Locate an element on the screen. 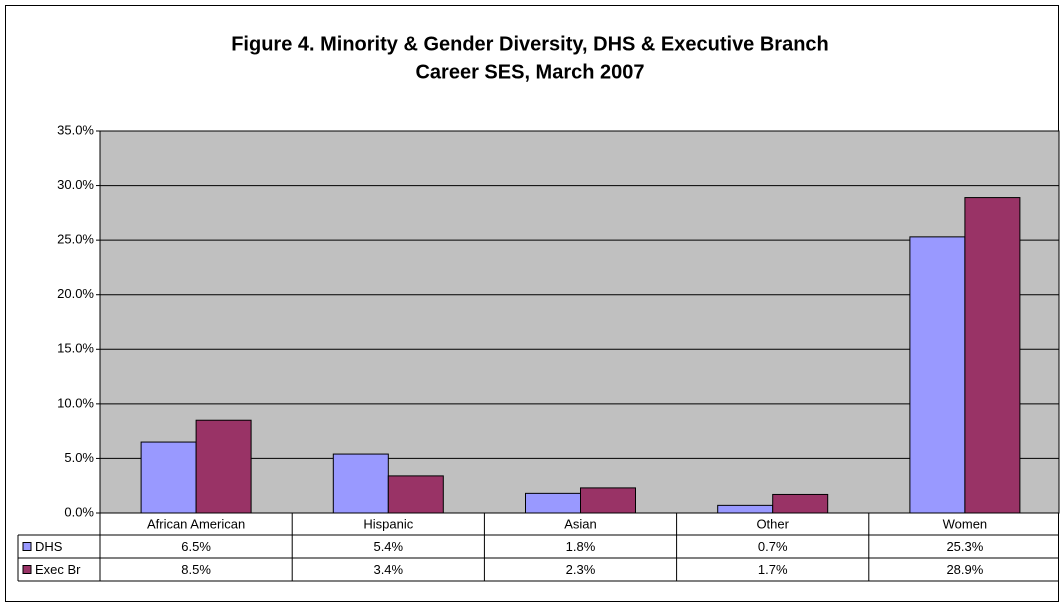 The image size is (1060, 603). y-tick-label: 5.0% is located at coordinates (79, 457).